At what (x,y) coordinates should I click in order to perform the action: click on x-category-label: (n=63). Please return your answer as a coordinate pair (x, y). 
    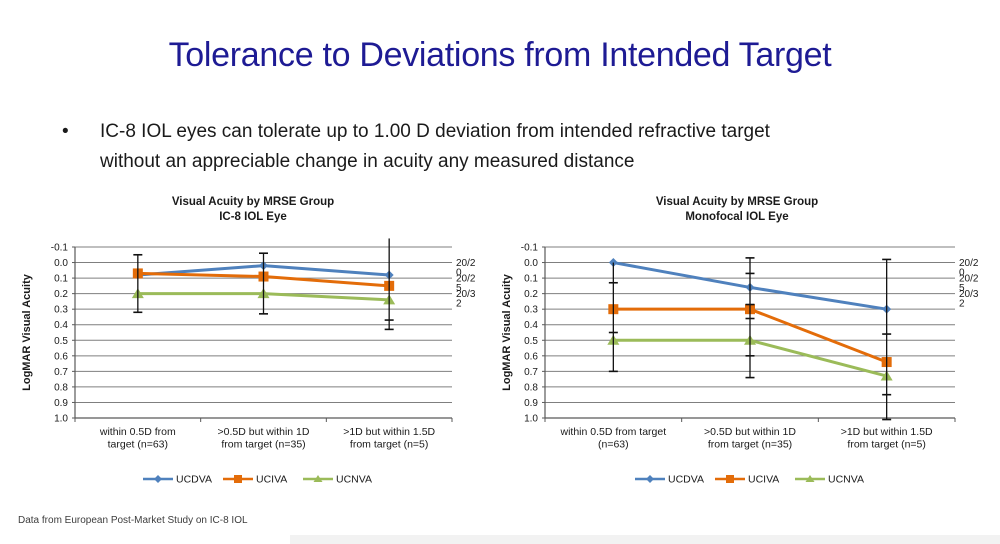
    Looking at the image, I should click on (613, 445).